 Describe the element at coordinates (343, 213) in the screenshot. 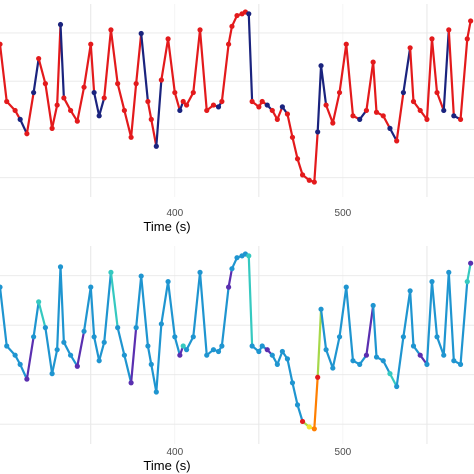

I see `top-x-tick-label: 500` at that location.